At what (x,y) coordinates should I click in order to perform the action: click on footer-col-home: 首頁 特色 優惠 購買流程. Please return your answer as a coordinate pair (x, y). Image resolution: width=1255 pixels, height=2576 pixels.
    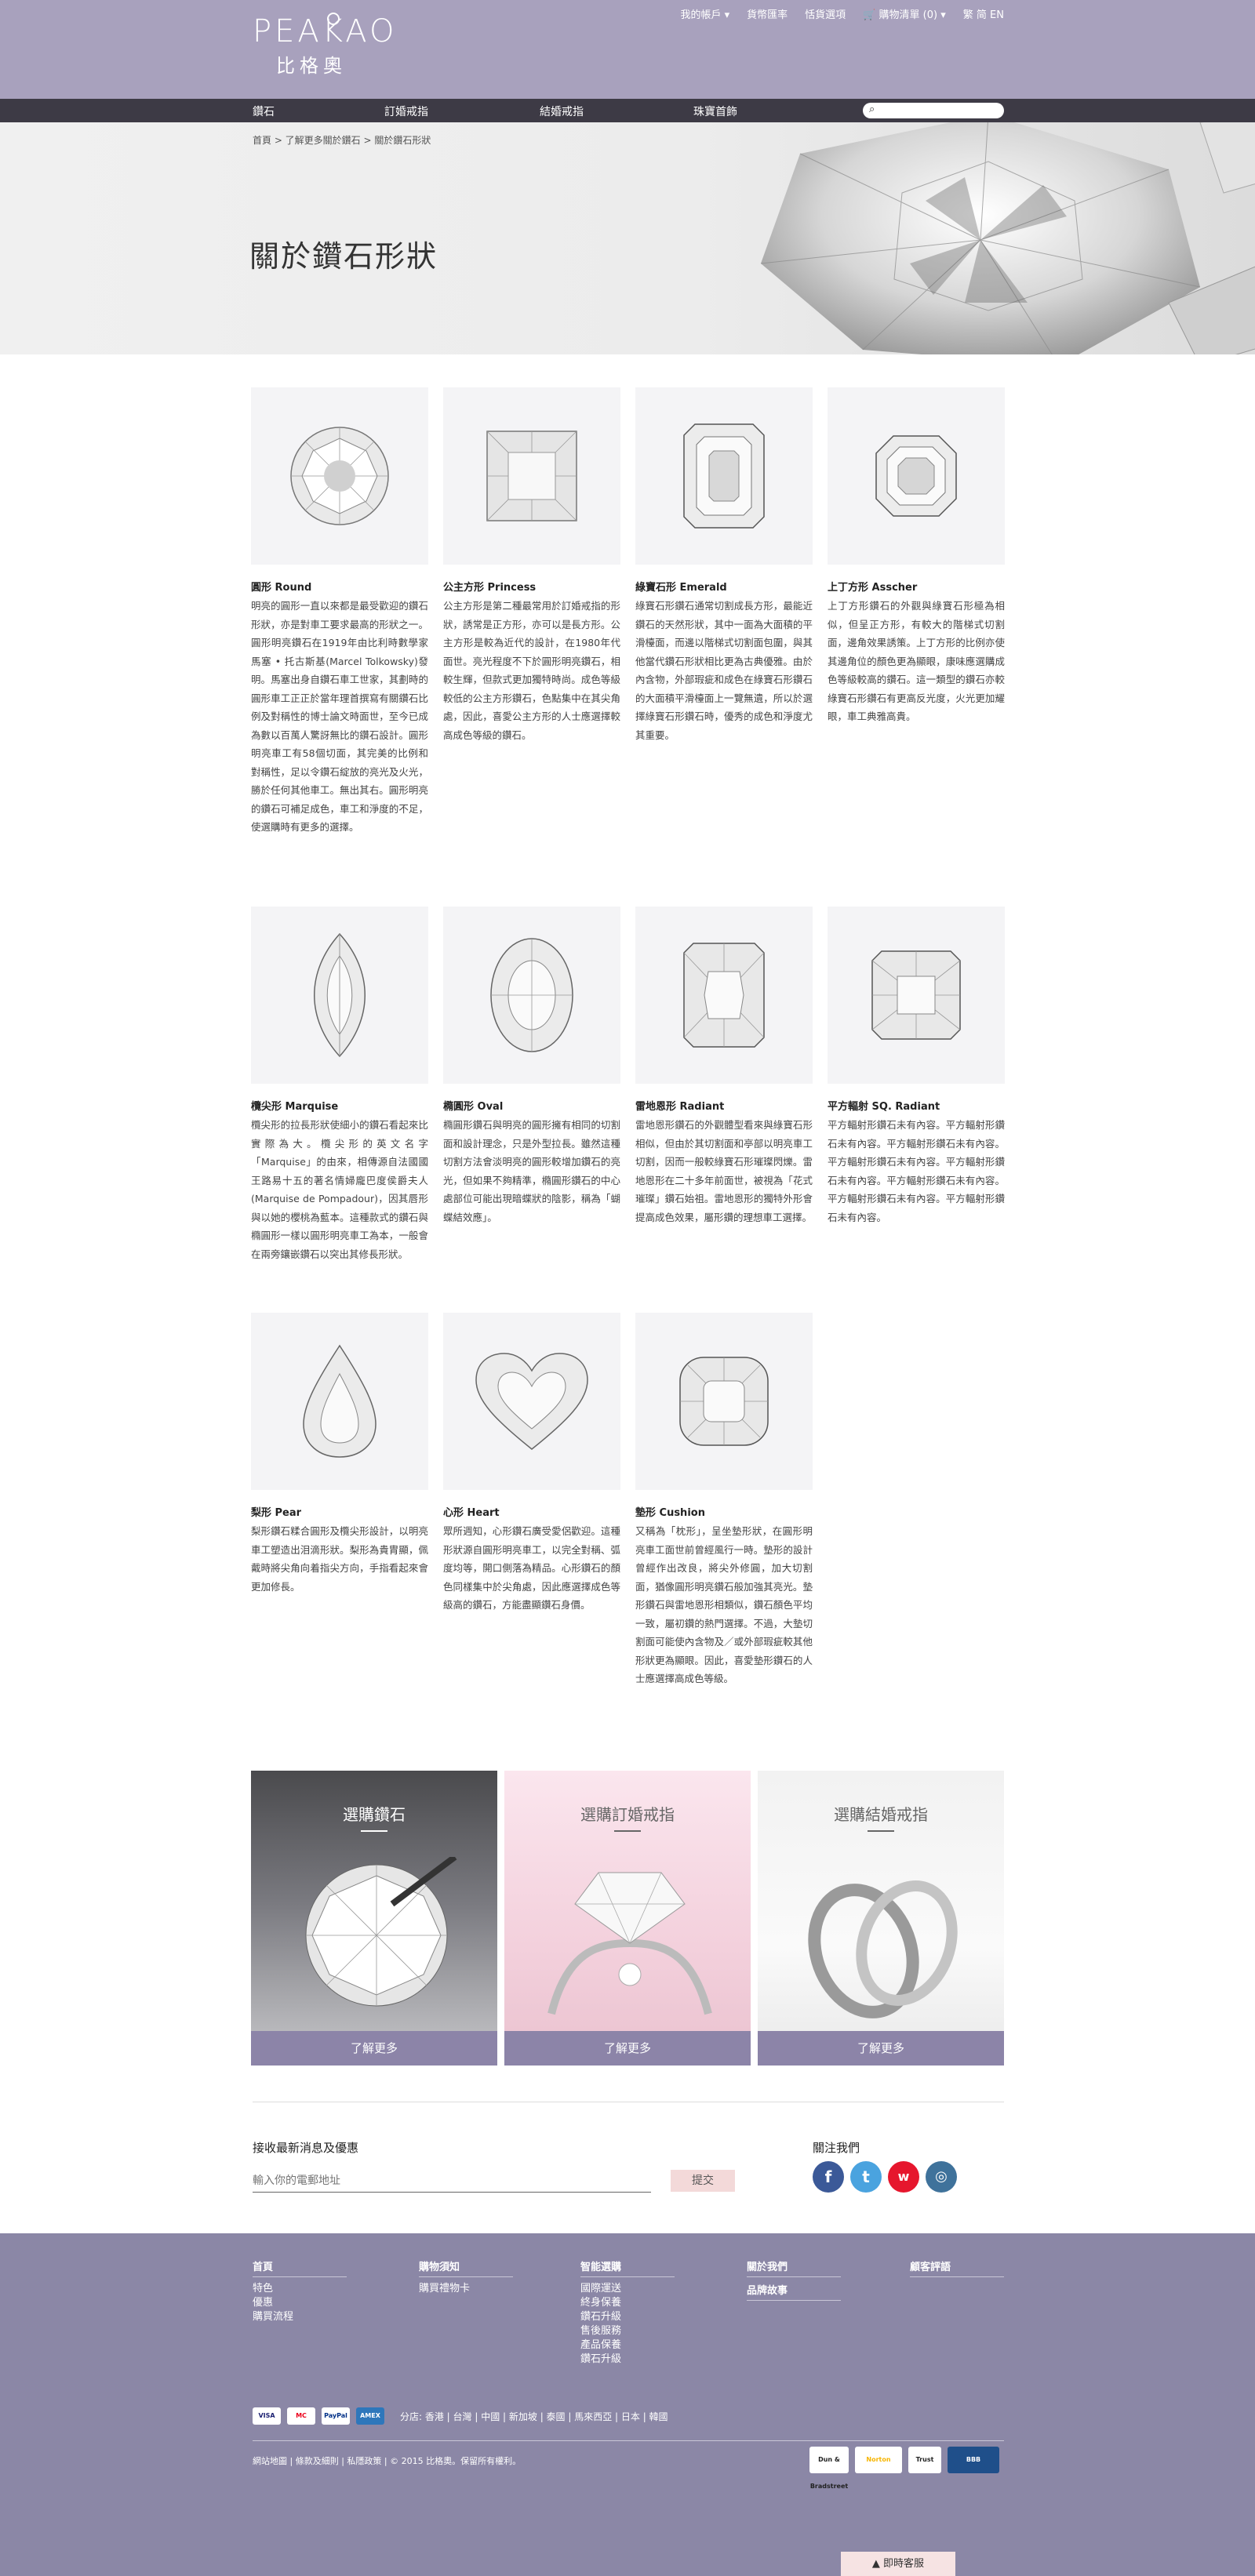
    Looking at the image, I should click on (300, 2291).